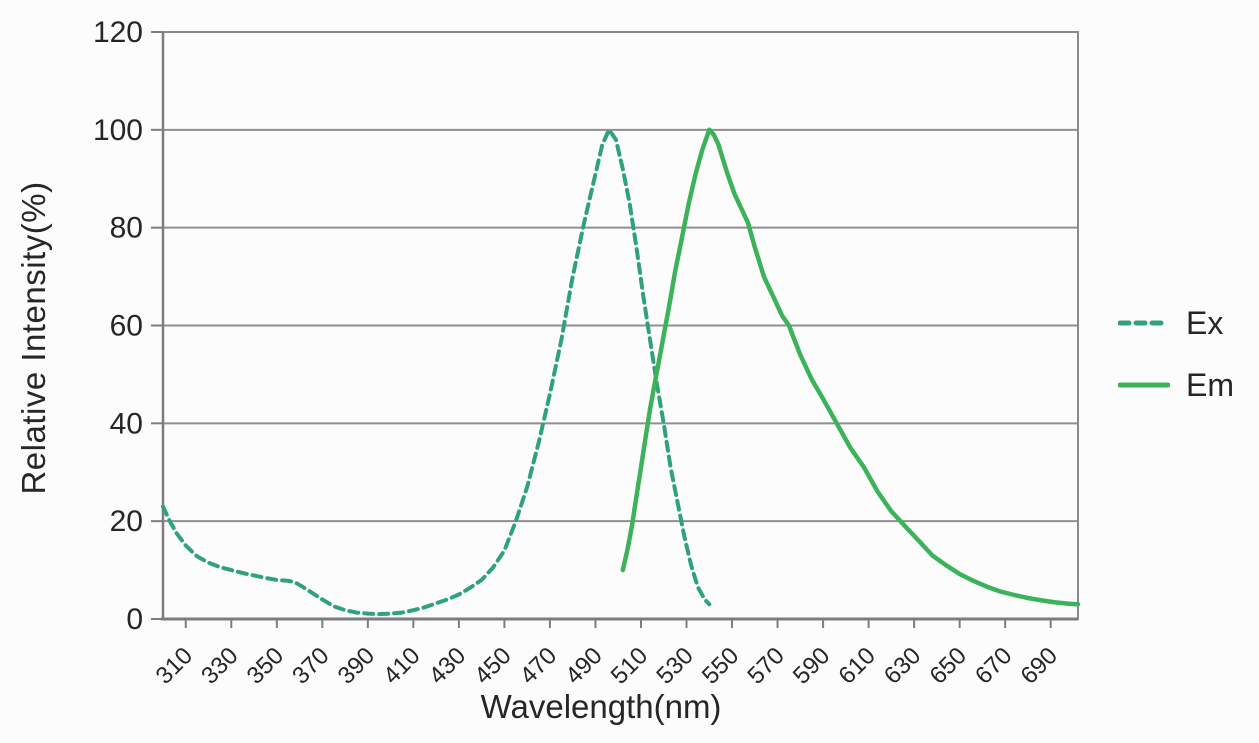  Describe the element at coordinates (583, 665) in the screenshot. I see `x-tick-label: 490` at that location.